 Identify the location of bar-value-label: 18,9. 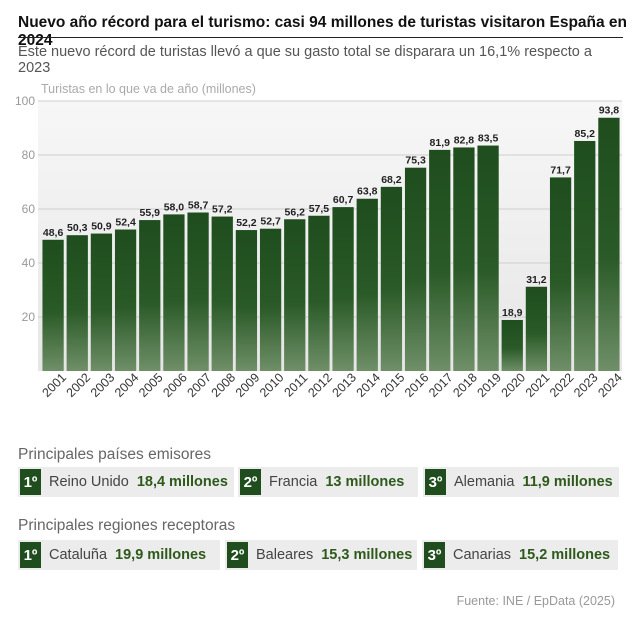
(512, 313).